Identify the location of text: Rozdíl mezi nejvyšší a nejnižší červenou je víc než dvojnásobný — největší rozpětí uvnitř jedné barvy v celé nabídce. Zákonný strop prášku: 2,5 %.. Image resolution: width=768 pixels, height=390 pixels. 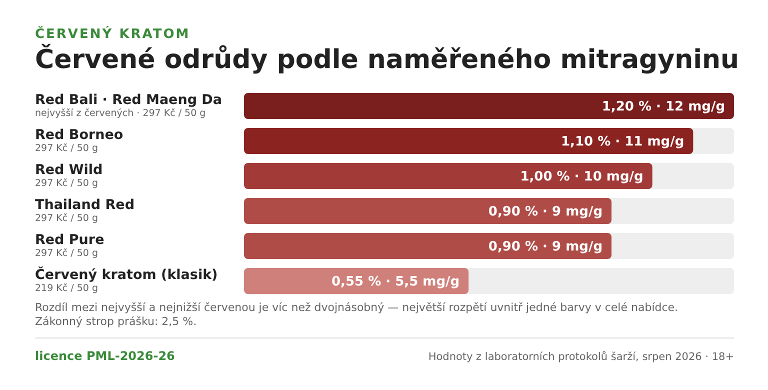
(356, 314).